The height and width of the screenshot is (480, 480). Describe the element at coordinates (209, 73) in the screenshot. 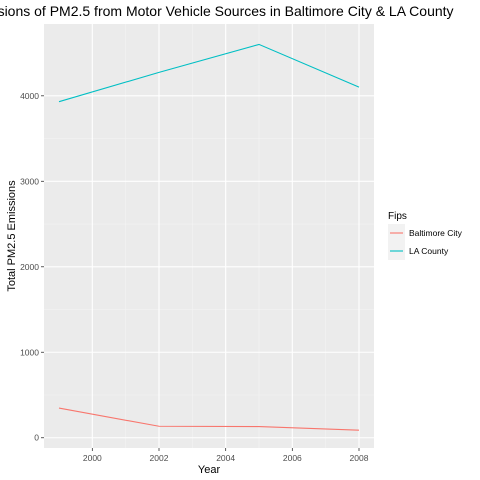

I see `series-line-la-county` at that location.